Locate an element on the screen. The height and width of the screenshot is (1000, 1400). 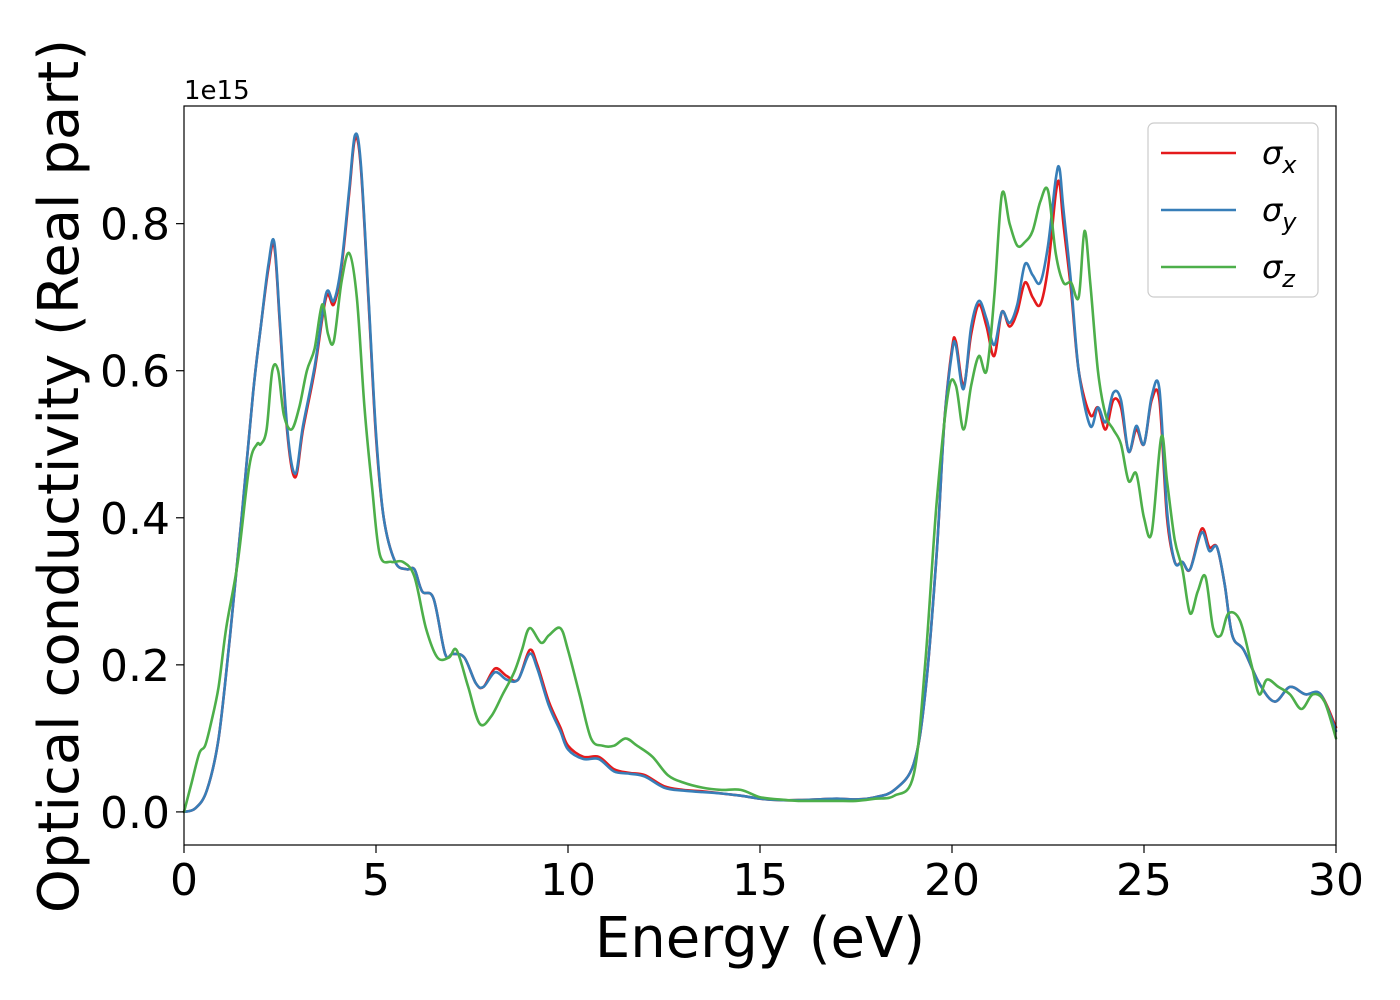
x-tick-label: 15 is located at coordinates (760, 880).